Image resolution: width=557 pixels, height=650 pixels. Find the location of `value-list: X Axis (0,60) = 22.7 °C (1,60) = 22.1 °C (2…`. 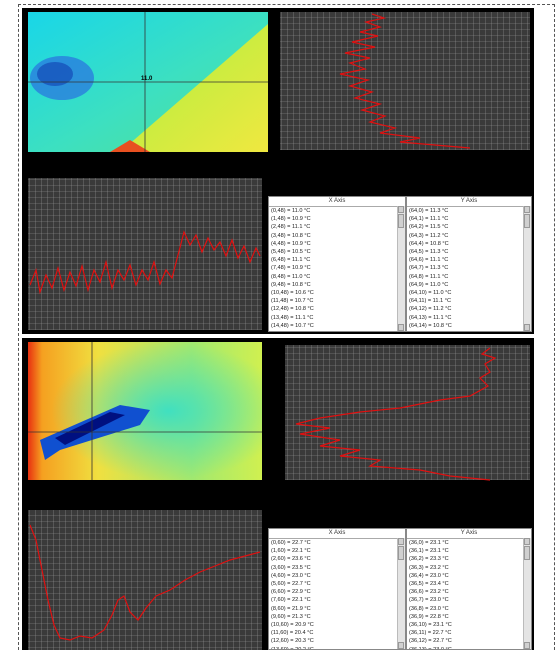

value-list: X Axis (0,60) = 22.7 °C (1,60) = 22.1 °C (2… is located at coordinates (337, 589).